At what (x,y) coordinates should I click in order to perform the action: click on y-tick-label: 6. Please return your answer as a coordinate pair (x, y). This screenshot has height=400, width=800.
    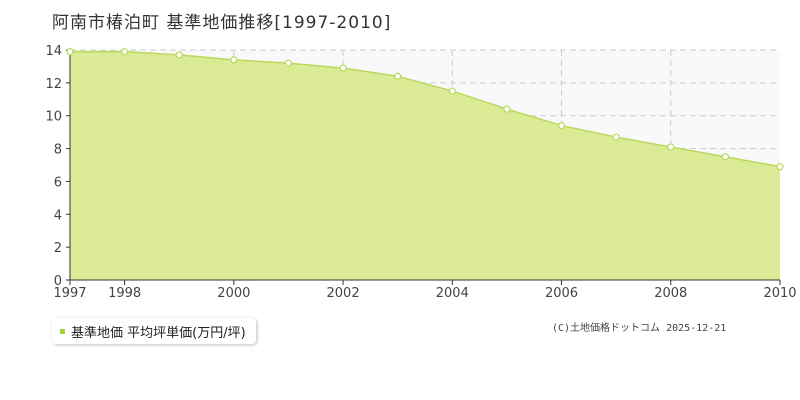
    Looking at the image, I should click on (58, 182).